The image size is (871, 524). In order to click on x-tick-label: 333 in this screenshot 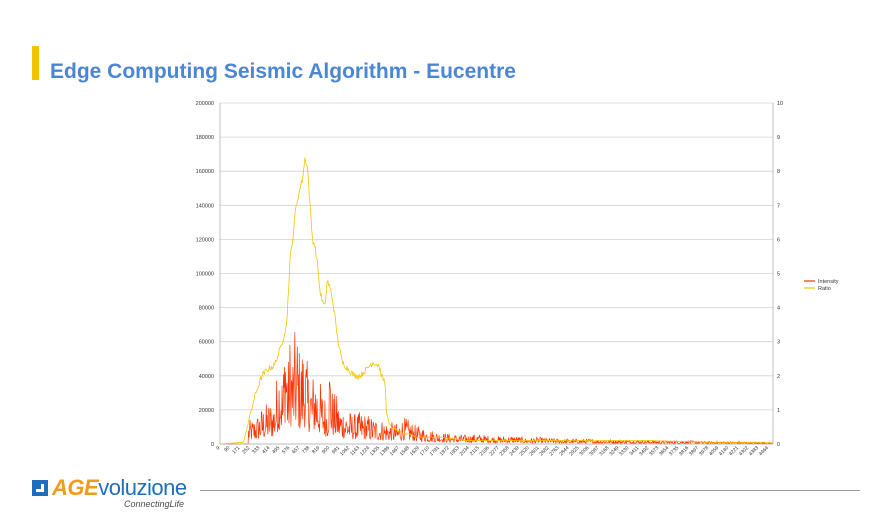, I will do `click(256, 450)`.